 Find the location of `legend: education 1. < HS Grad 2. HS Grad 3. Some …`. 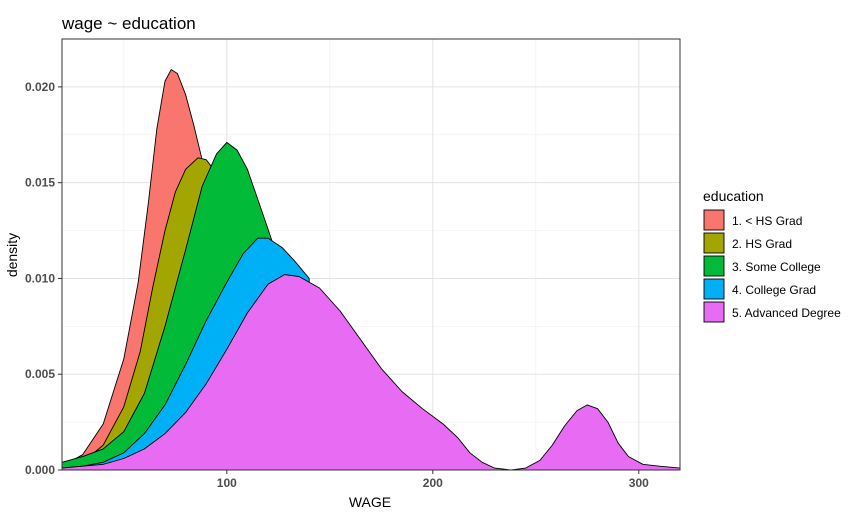

legend: education 1. < HS Grad 2. HS Grad 3. Some … is located at coordinates (772, 255).